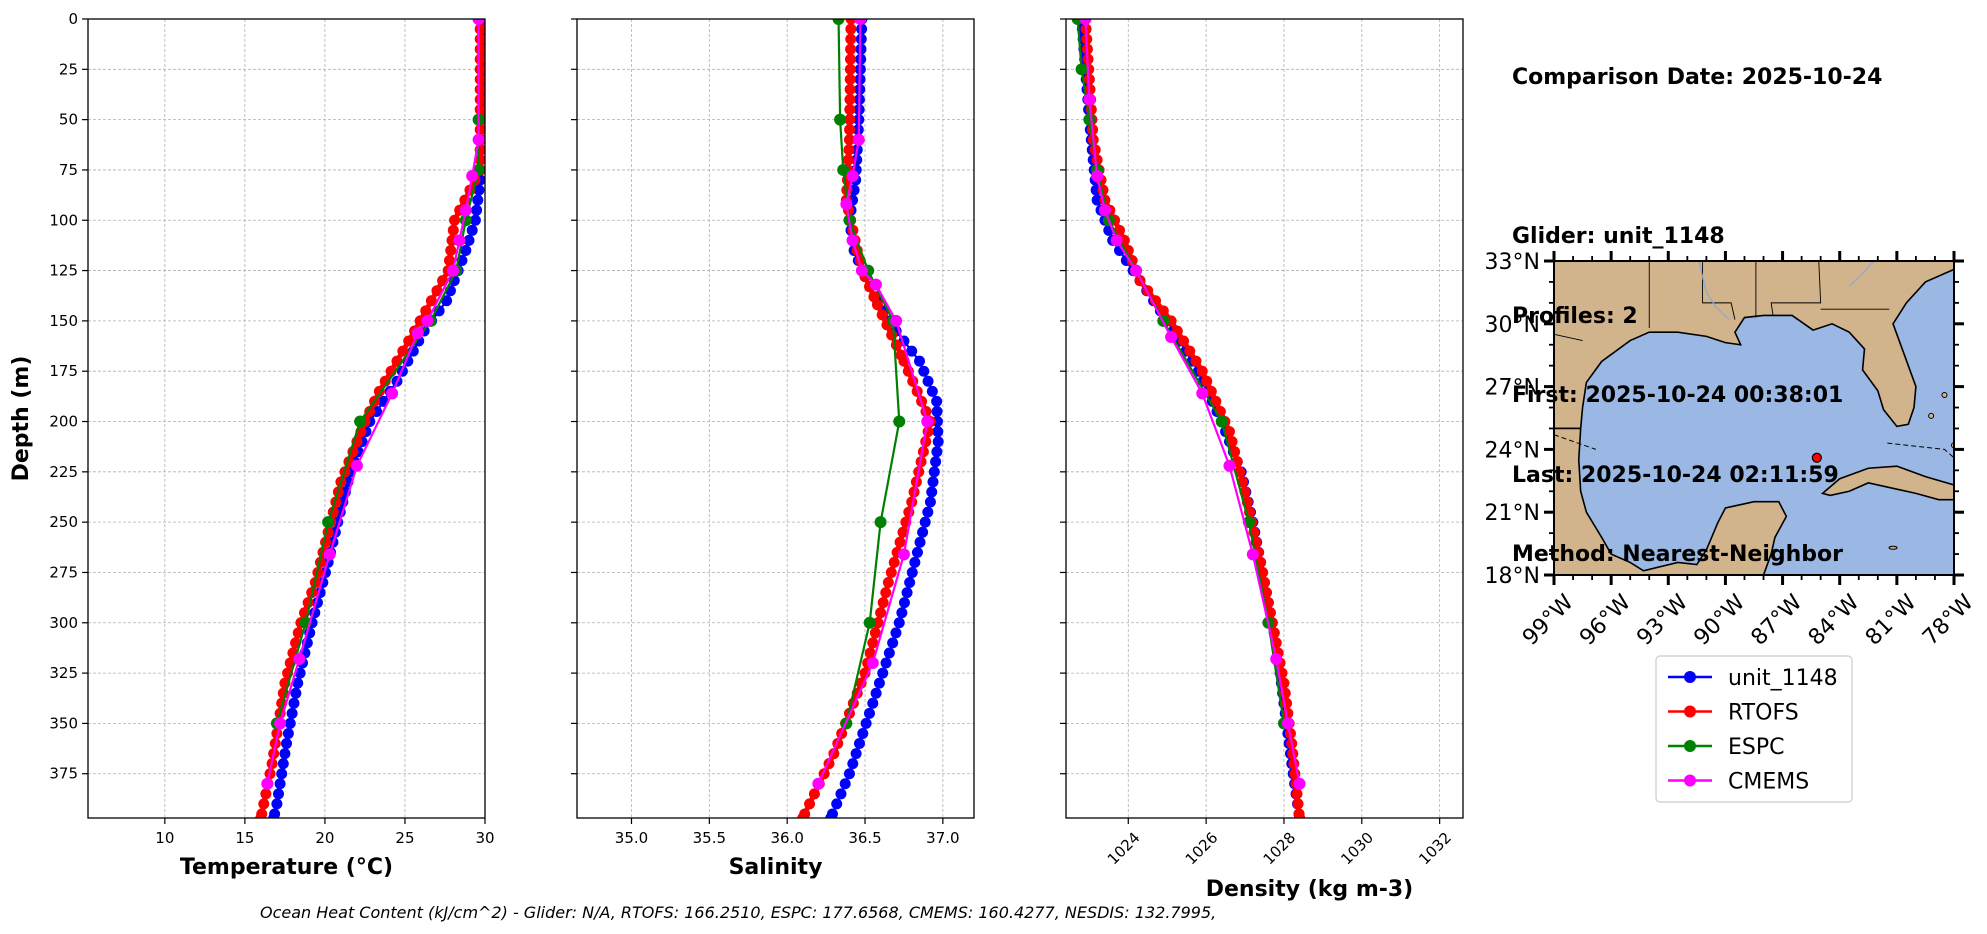  I want to click on x-axis-label: Temperature (°C), so click(286, 867).